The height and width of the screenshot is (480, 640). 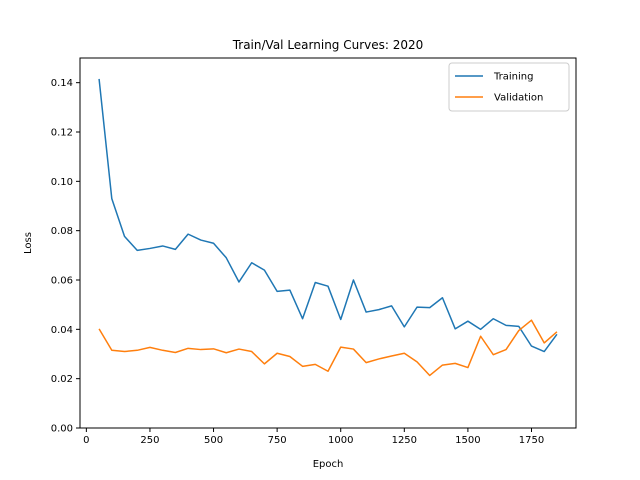 What do you see at coordinates (213, 440) in the screenshot?
I see `x-tick-label: 500` at bounding box center [213, 440].